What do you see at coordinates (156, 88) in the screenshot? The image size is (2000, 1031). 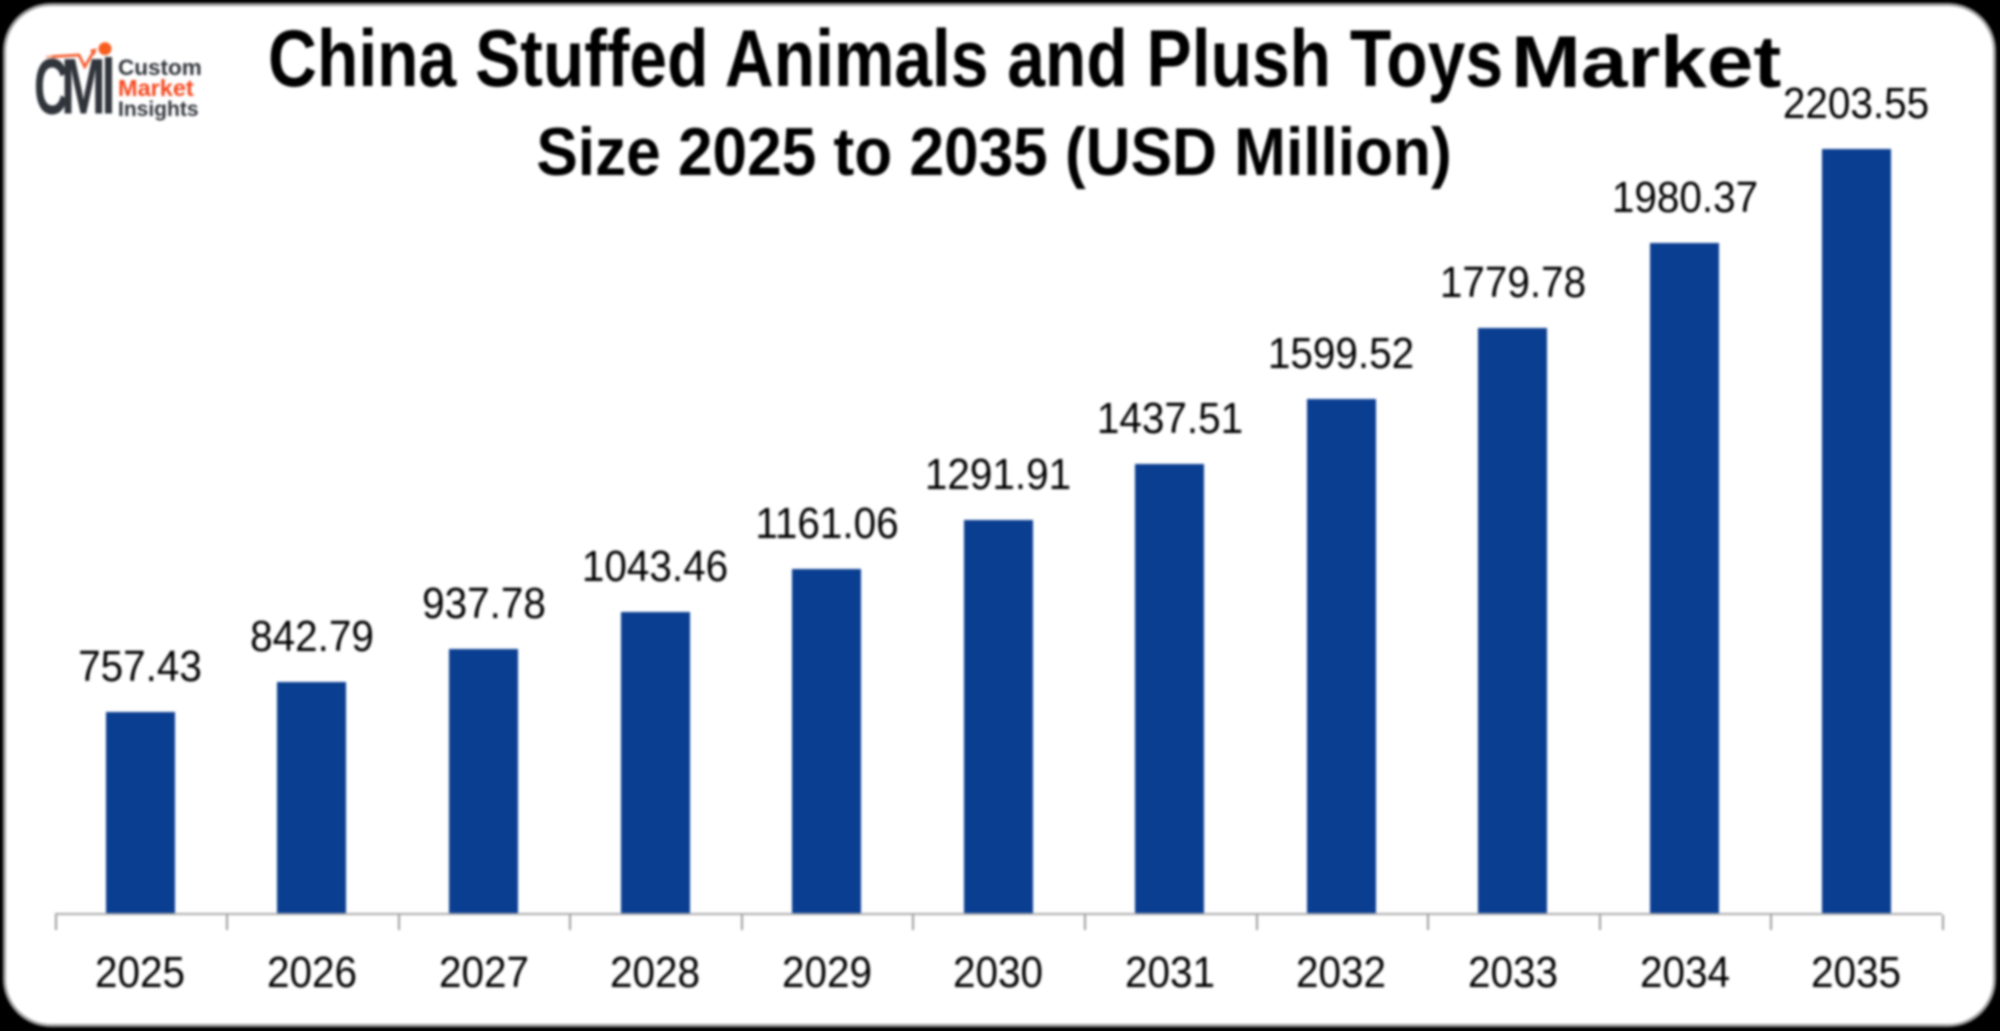 I see `svg-text: Market` at bounding box center [156, 88].